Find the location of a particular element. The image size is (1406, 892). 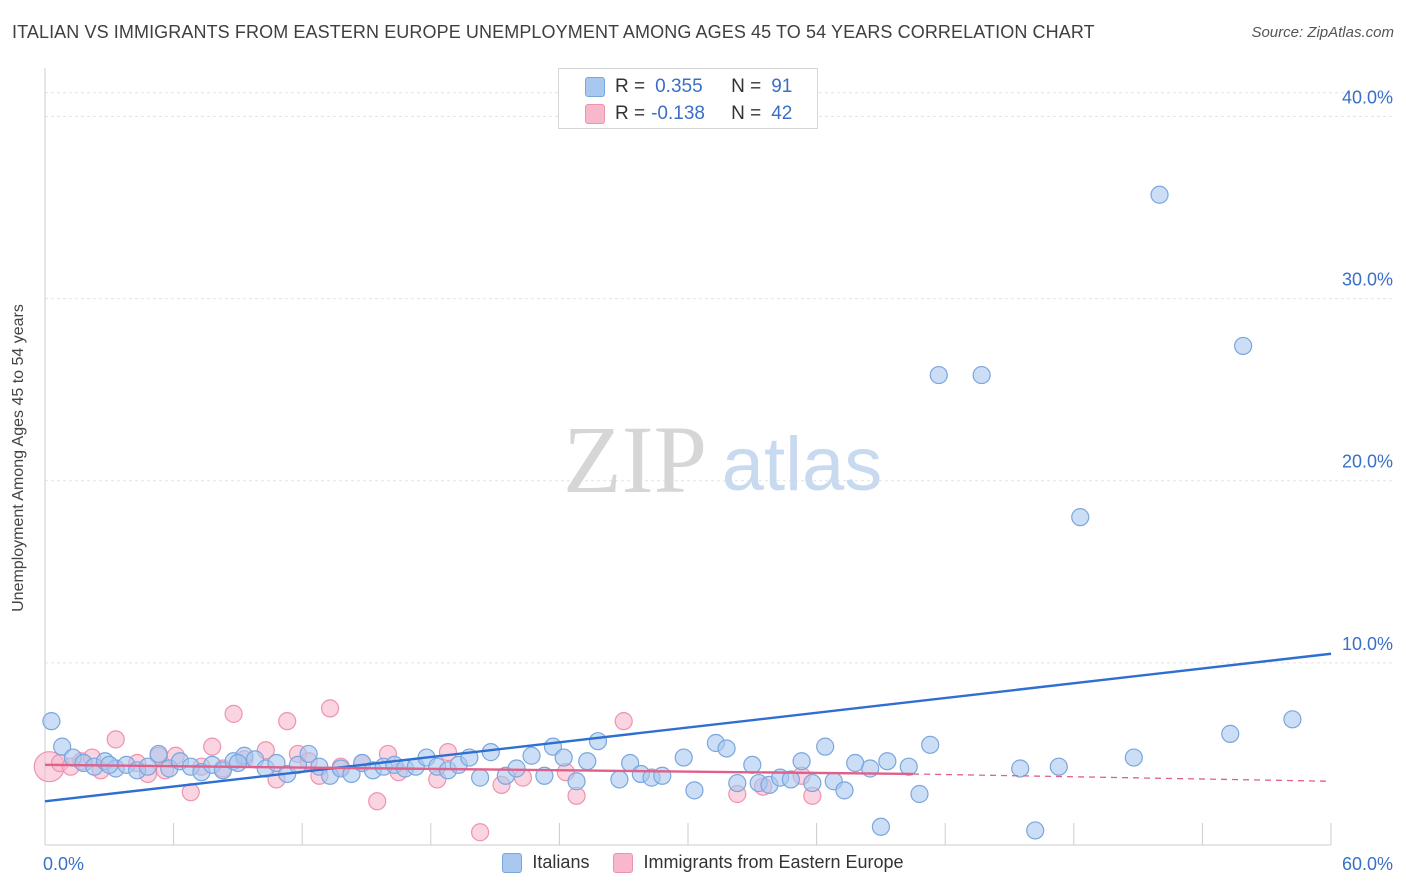

y-axis-label: Unemployment Among Ages 45 to 54 years is located at coordinates (19, 458).